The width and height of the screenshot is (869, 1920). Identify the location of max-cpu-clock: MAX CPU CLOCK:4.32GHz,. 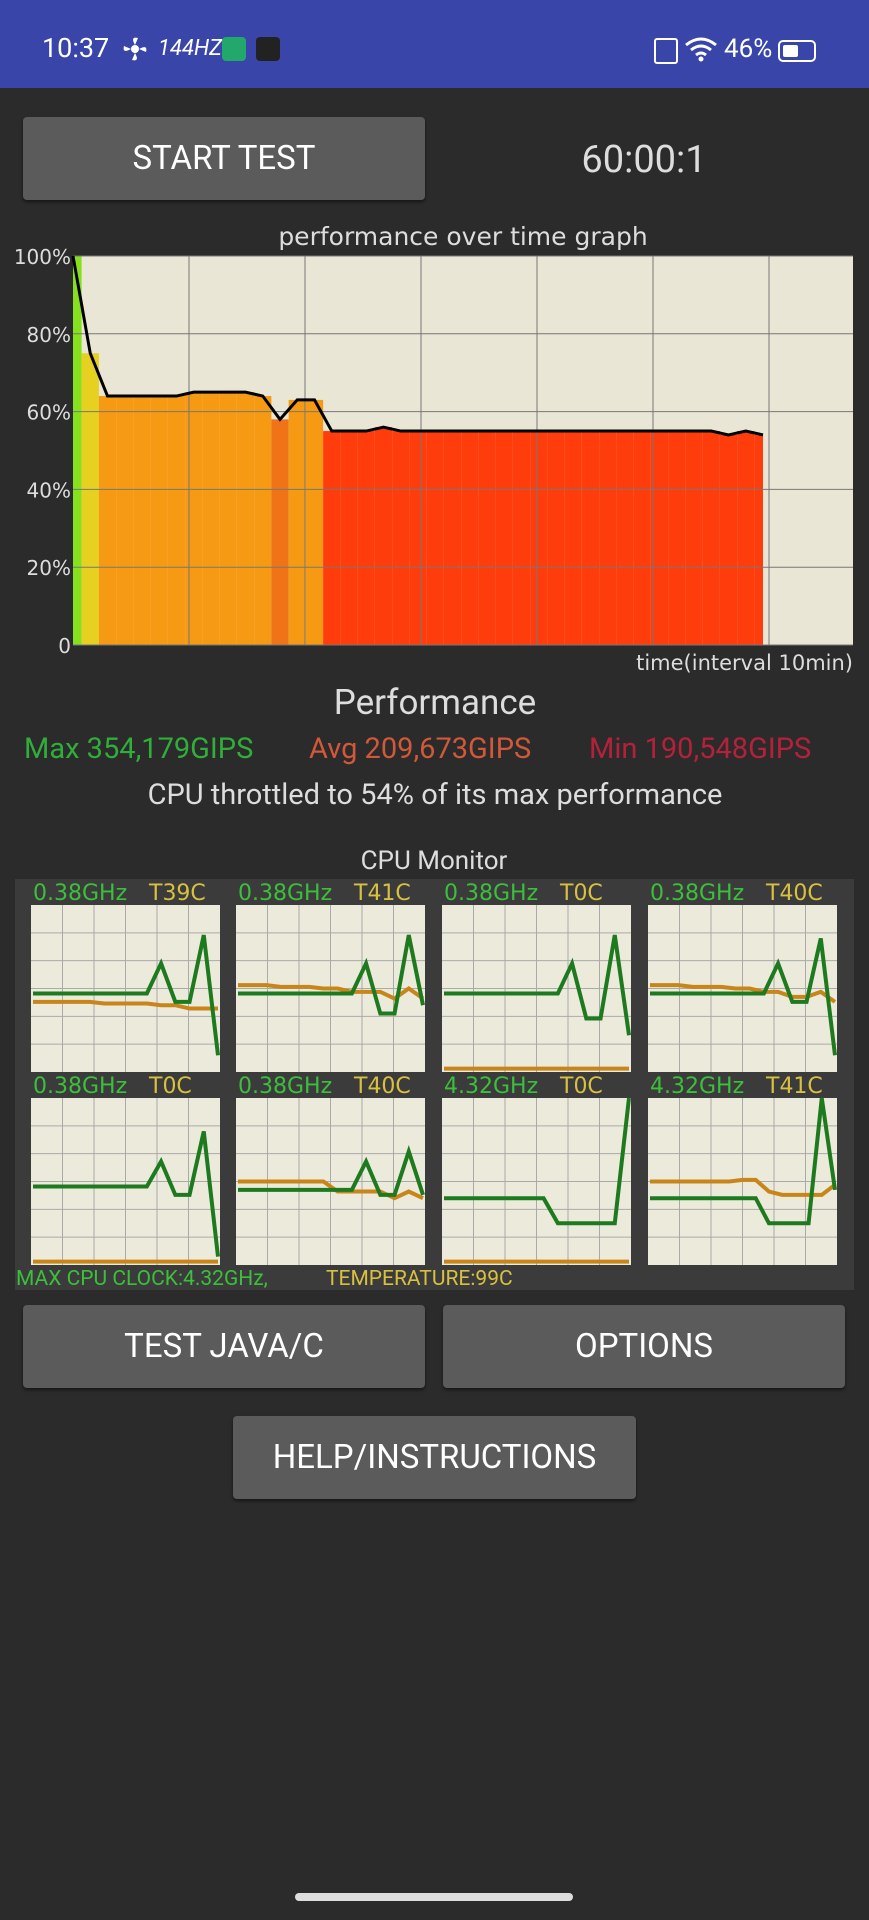
(142, 1279).